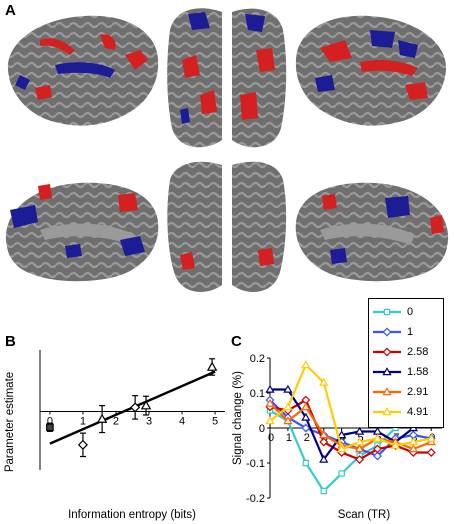 This screenshot has width=454, height=524. I want to click on legend-item: 1, so click(407, 332).